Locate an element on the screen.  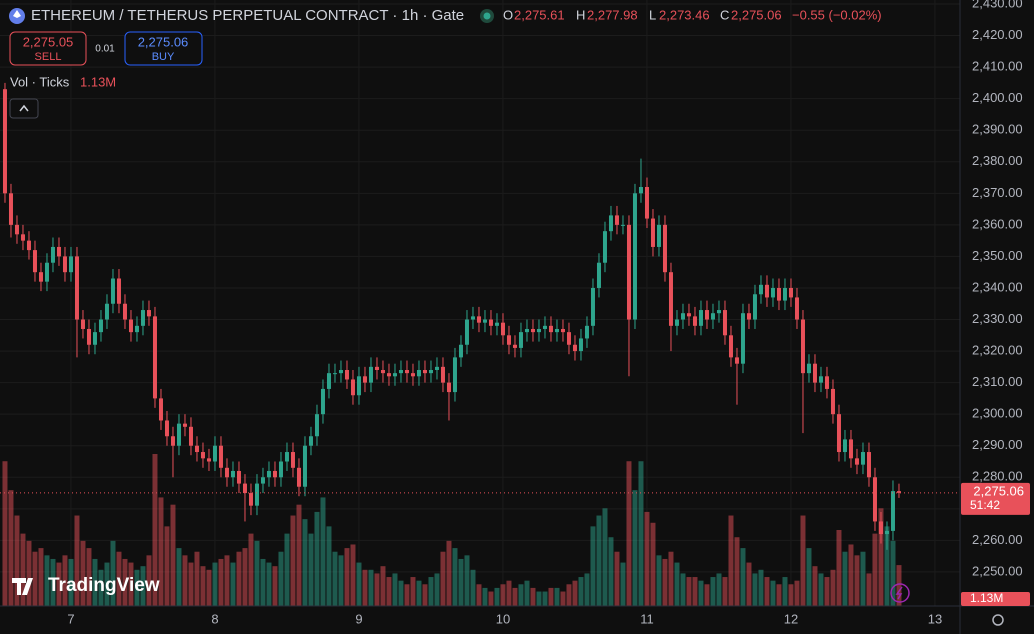
replay-icon is located at coordinates (899, 593).